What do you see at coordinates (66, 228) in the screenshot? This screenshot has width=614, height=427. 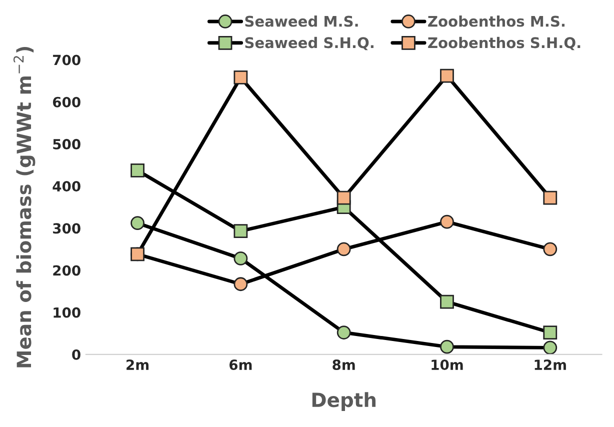 I see `y-tick-label: 300` at bounding box center [66, 228].